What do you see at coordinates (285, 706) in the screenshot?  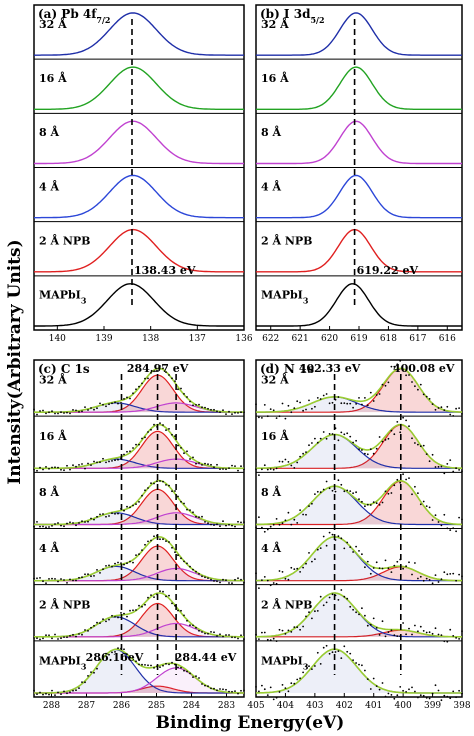 I see `x-tick-label: 404` at bounding box center [285, 706].